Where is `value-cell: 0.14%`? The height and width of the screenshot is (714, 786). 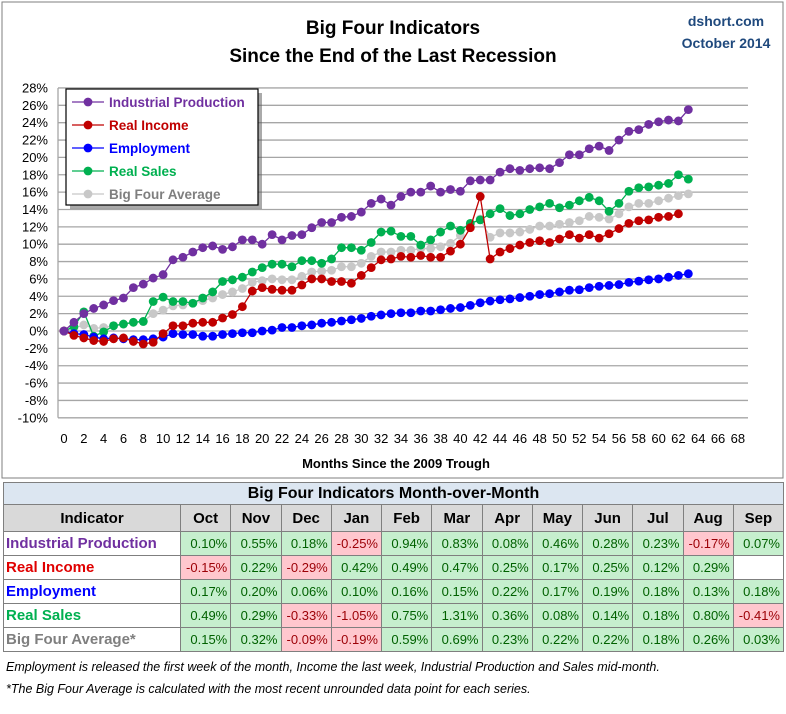 value-cell: 0.14% is located at coordinates (607, 615).